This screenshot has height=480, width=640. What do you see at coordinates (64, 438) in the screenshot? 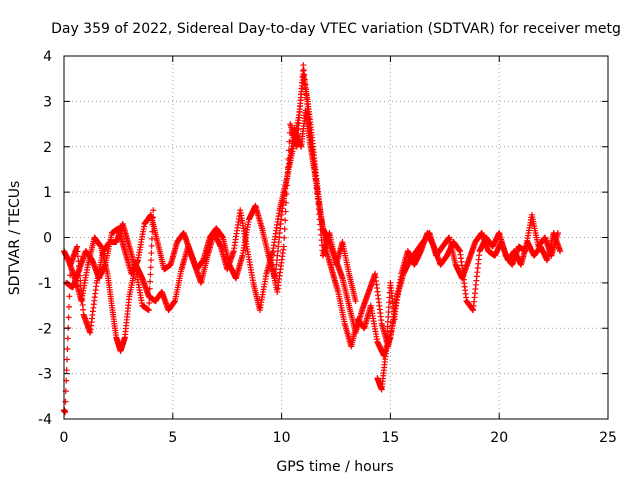
I see `x-tick-label: 0` at bounding box center [64, 438].